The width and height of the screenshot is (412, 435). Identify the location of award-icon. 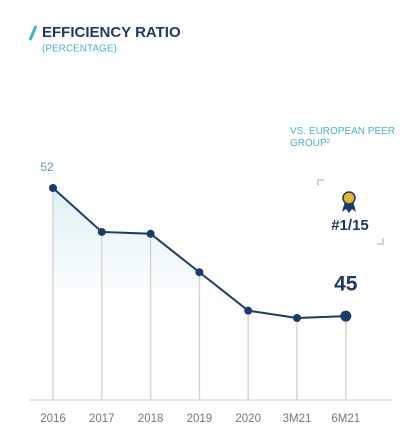
(349, 202).